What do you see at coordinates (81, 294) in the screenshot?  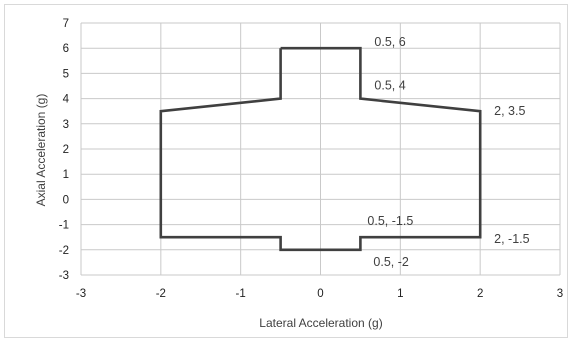 I see `x-tick-label: -3` at bounding box center [81, 294].